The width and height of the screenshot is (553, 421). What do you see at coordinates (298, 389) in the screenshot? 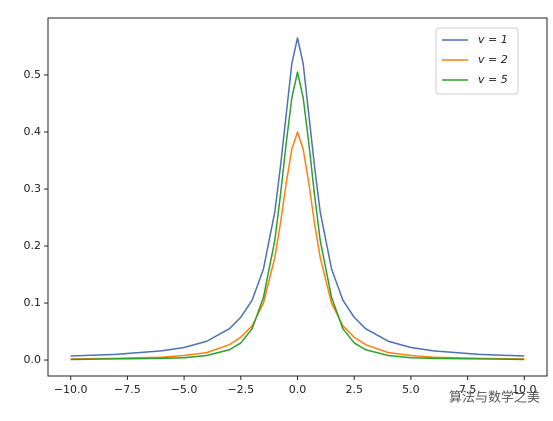
I see `x-tick-label: 0.0` at bounding box center [298, 389].